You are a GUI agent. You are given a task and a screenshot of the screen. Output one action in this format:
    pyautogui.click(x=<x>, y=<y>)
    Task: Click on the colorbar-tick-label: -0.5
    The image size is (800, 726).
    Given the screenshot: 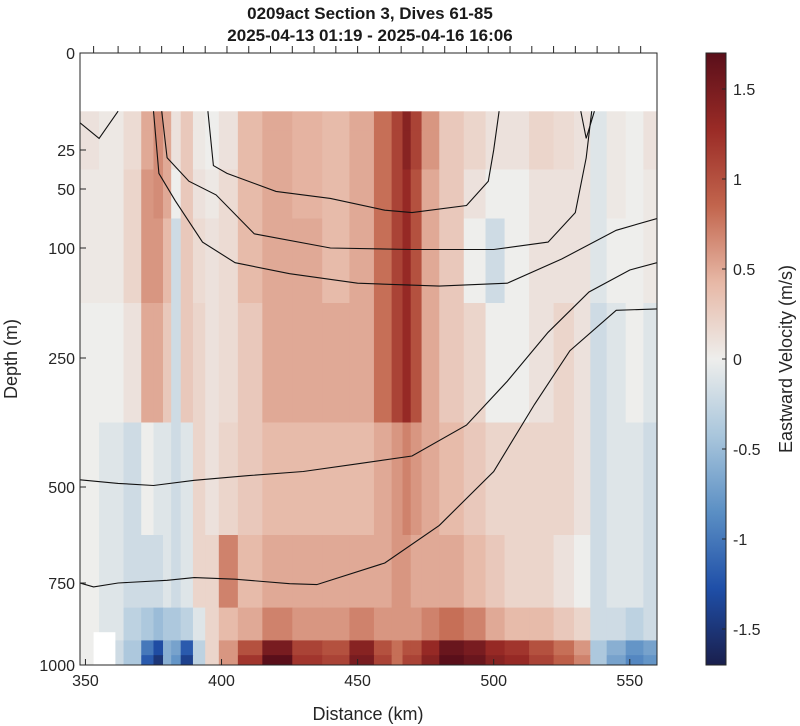 What is the action you would take?
    pyautogui.click(x=747, y=450)
    